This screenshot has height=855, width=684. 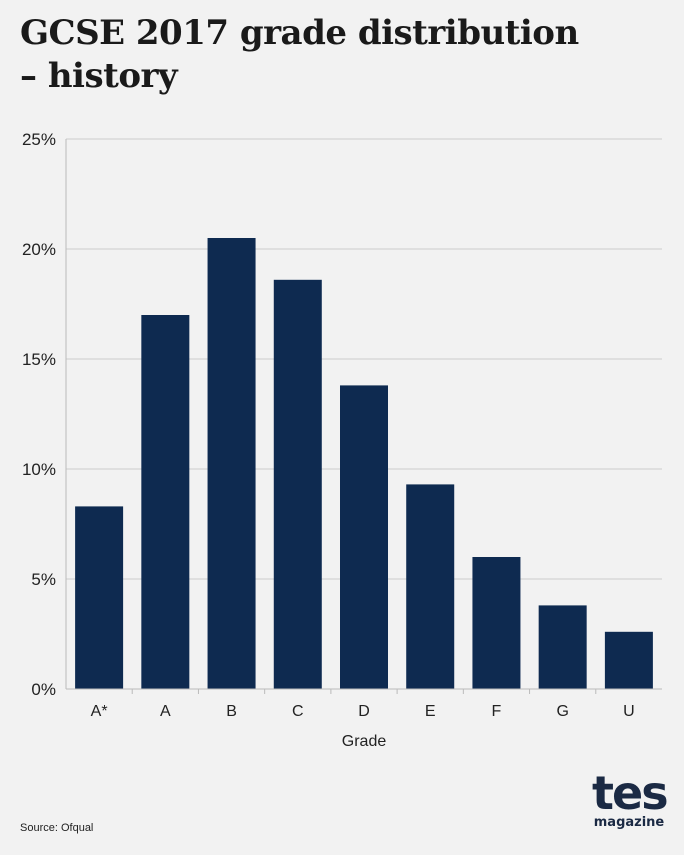 What do you see at coordinates (629, 822) in the screenshot?
I see `logo-subtitle: magazine` at bounding box center [629, 822].